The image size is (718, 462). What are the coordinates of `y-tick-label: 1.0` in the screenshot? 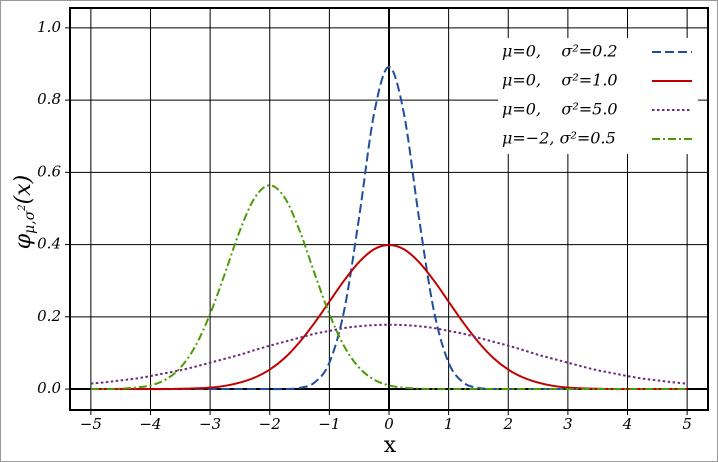 It's located at (49, 27).